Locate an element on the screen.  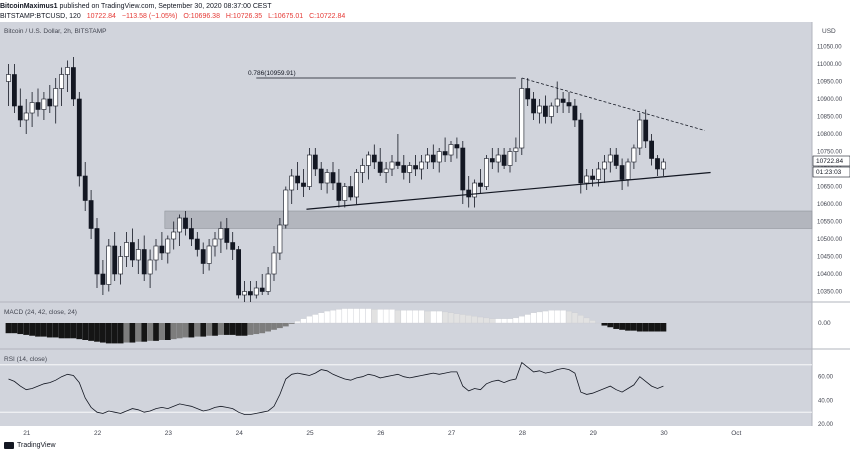
y-tick-label: 10350.00 is located at coordinates (830, 293).